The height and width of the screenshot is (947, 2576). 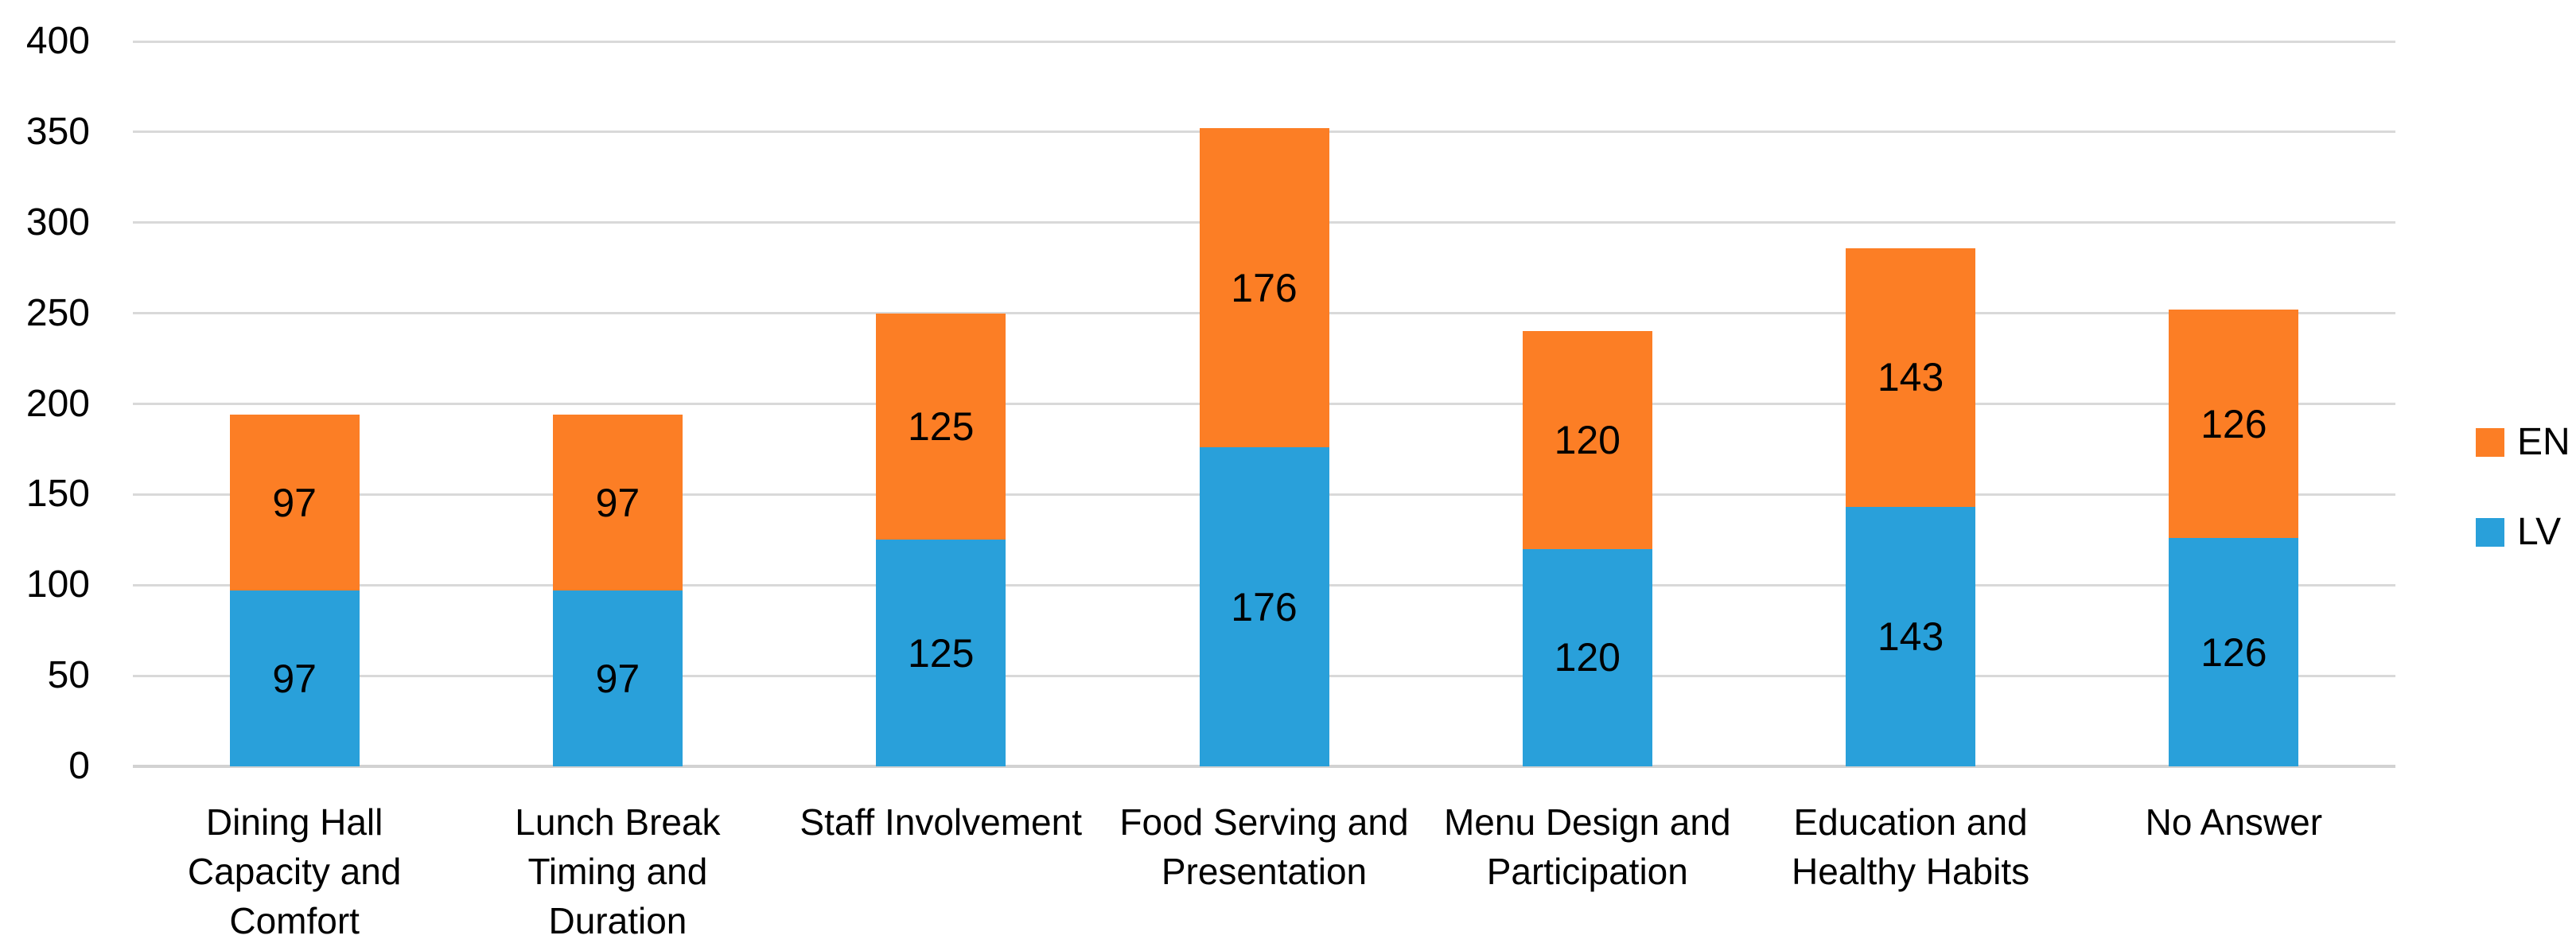 I want to click on bar-segment-en-6: 143, so click(x=1911, y=377).